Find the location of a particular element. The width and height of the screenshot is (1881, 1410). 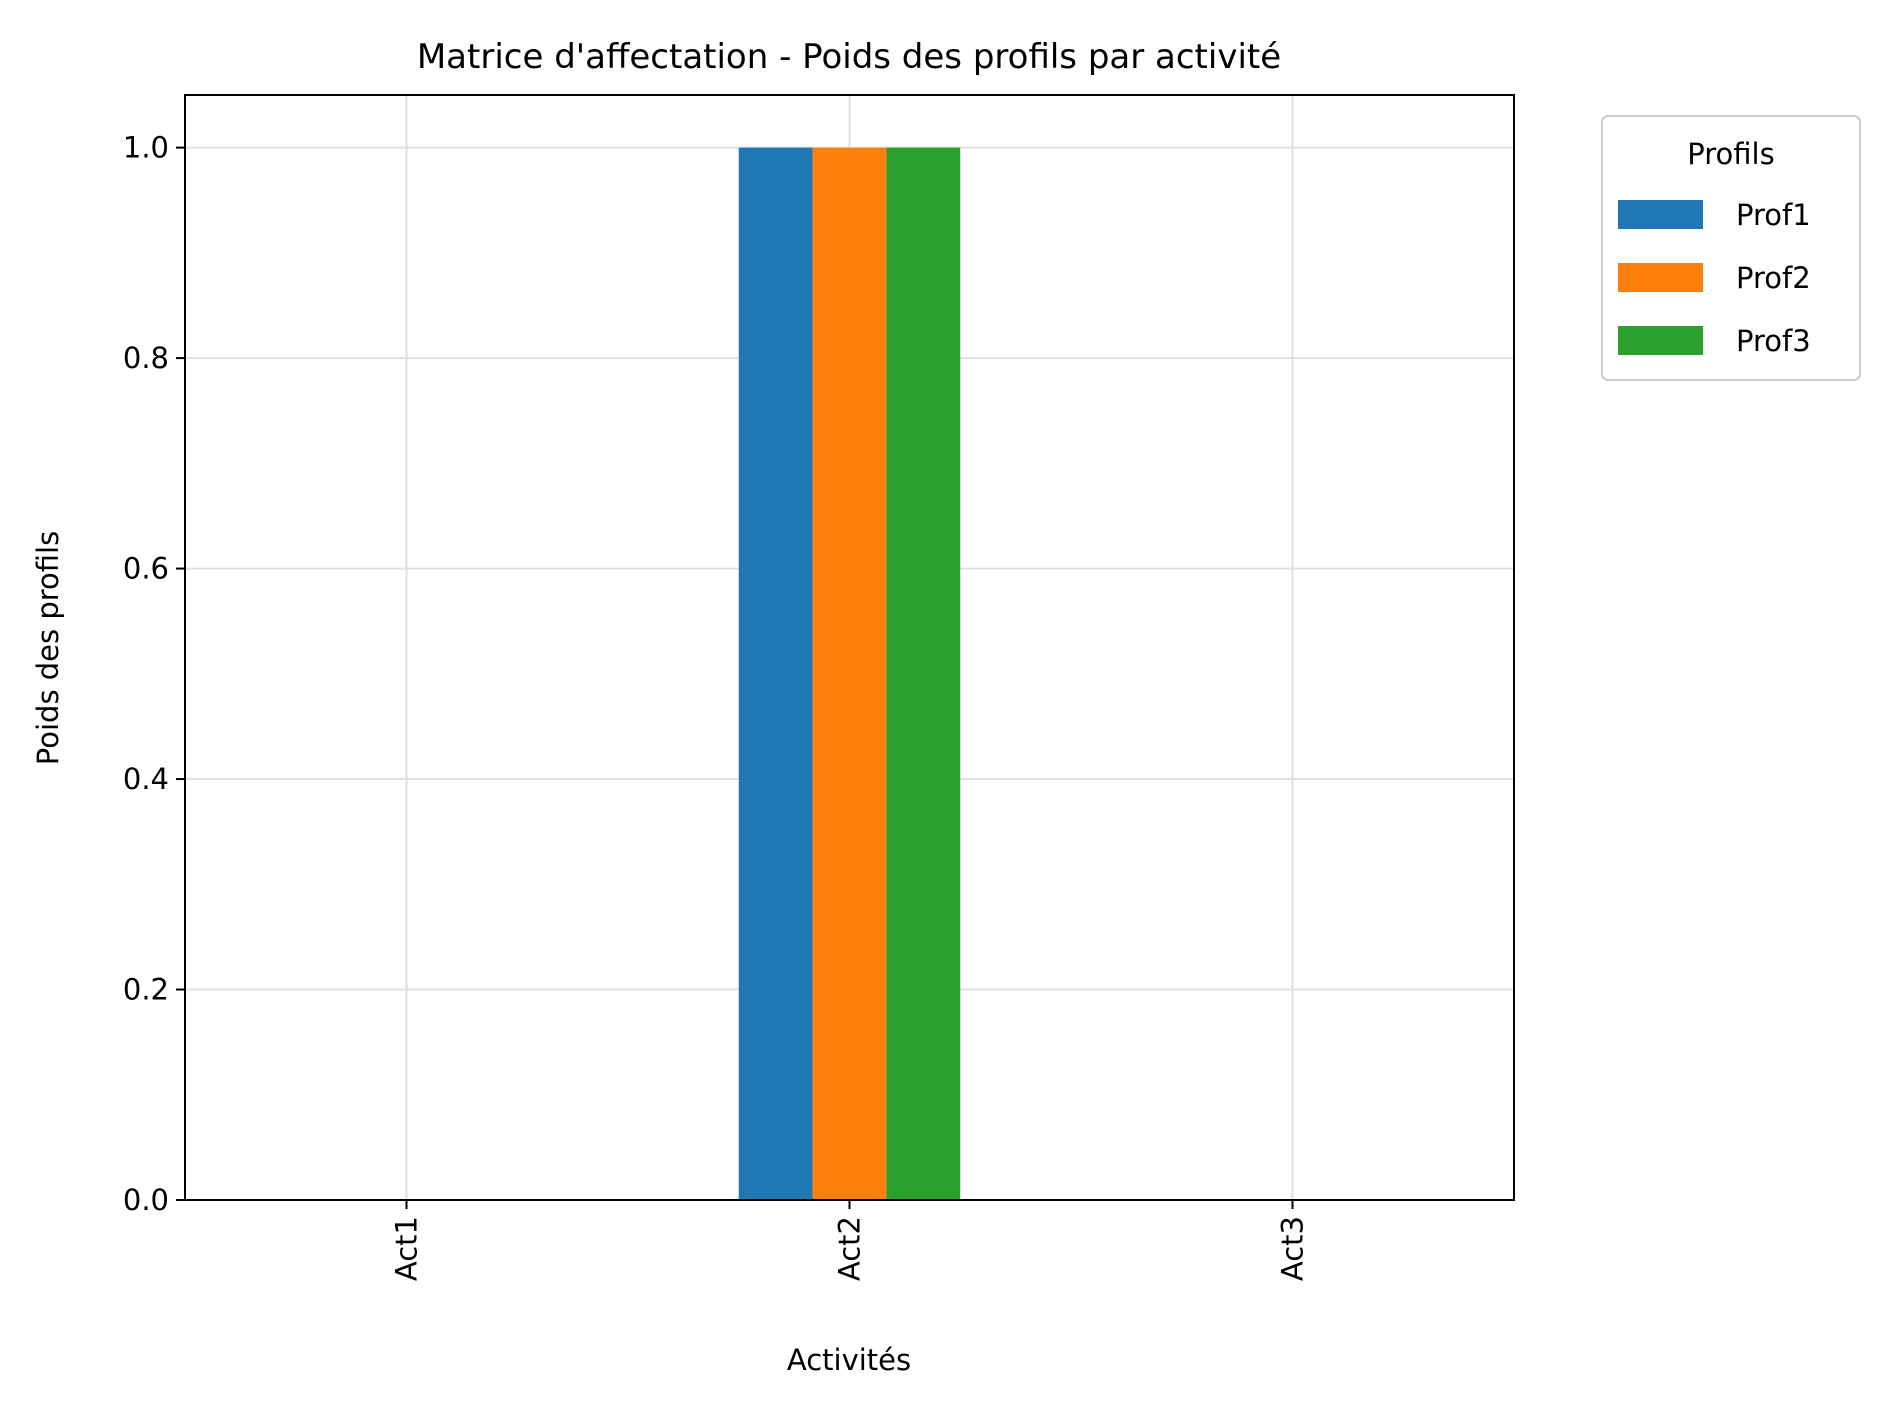

y-tick-label: 0.2 is located at coordinates (146, 990).